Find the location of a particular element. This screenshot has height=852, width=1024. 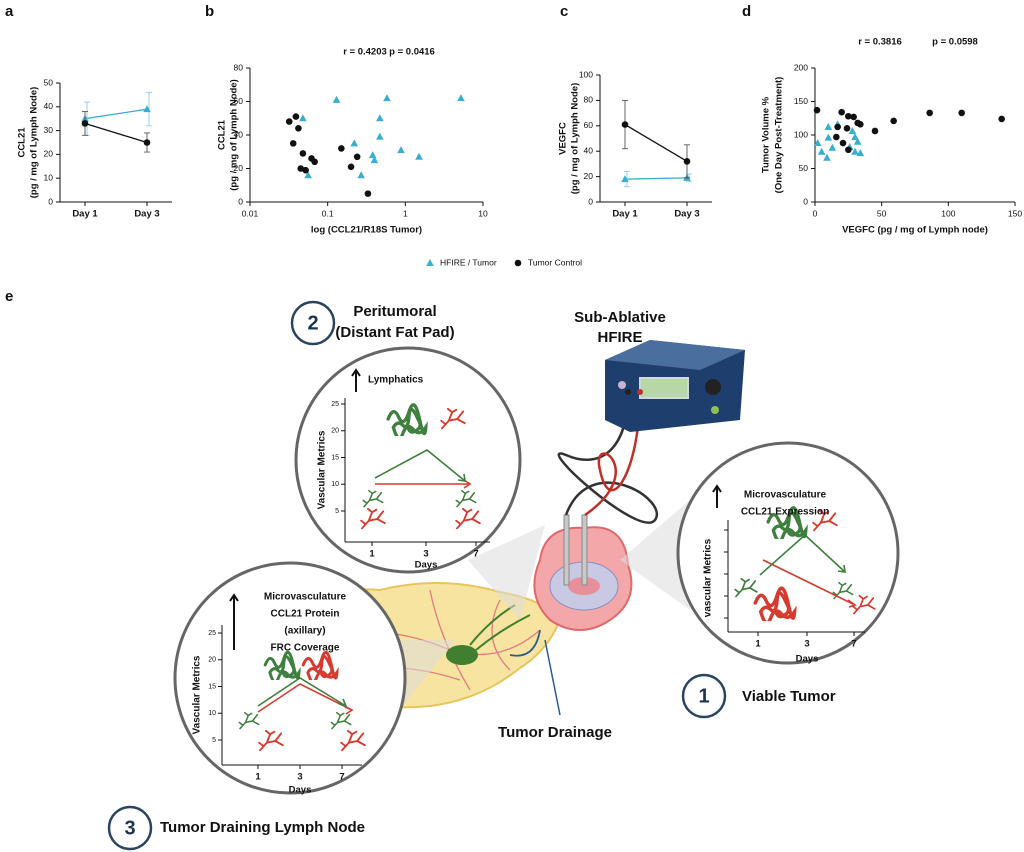

panel-letter: d is located at coordinates (746, 11).